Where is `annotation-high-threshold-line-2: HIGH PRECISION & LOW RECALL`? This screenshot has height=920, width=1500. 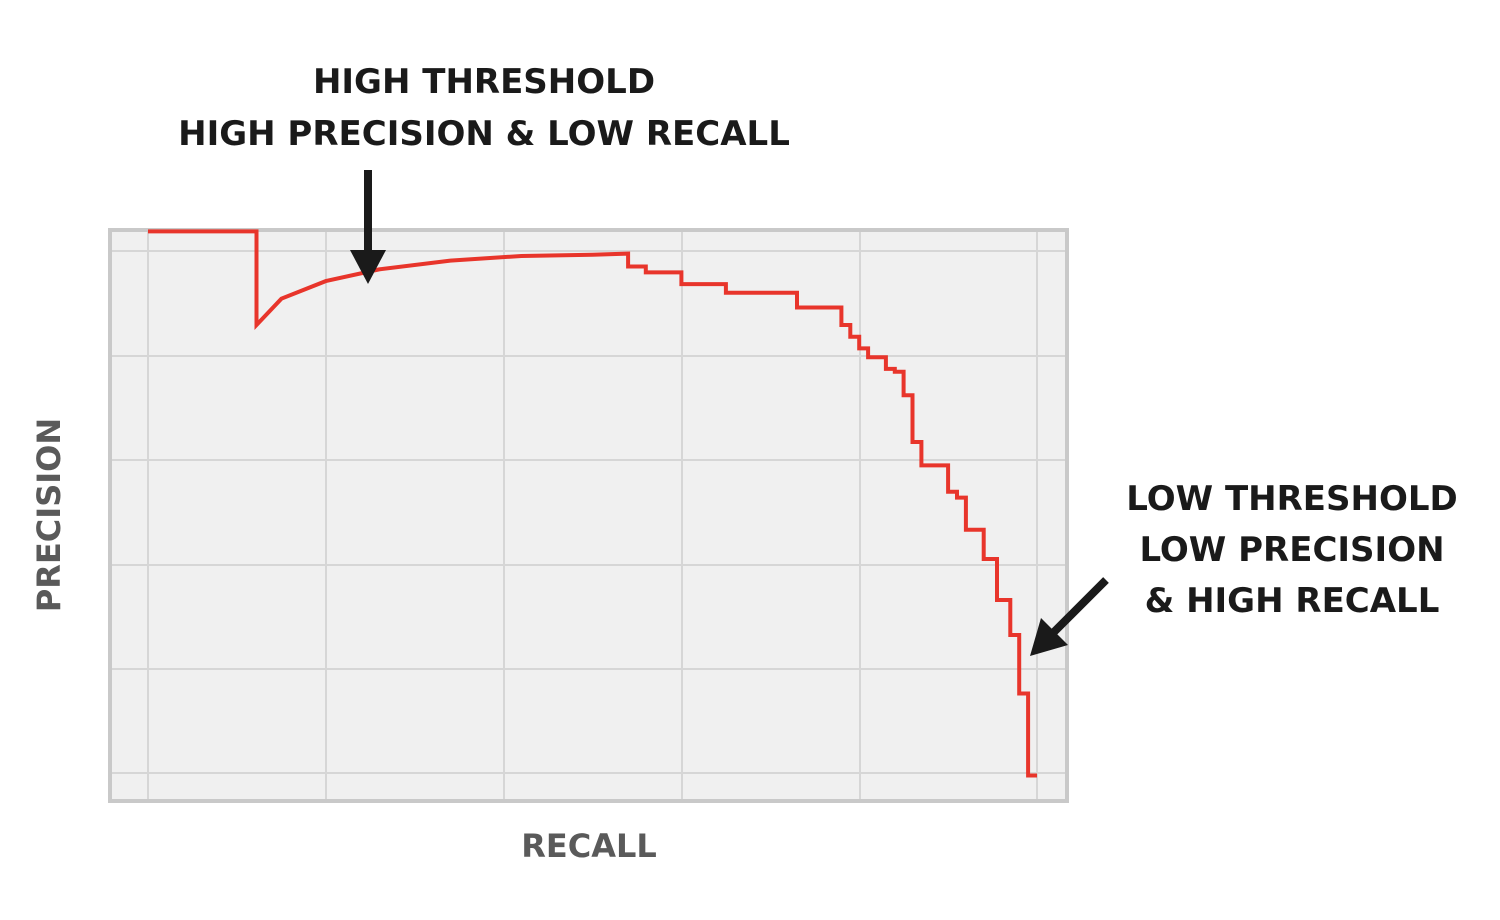
annotation-high-threshold-line-2: HIGH PRECISION & LOW RECALL is located at coordinates (484, 134).